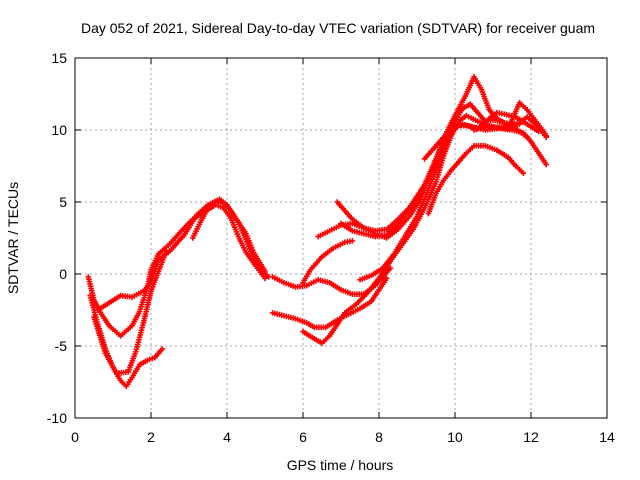 This screenshot has width=640, height=480. What do you see at coordinates (607, 437) in the screenshot?
I see `x-tick-label: 14` at bounding box center [607, 437].